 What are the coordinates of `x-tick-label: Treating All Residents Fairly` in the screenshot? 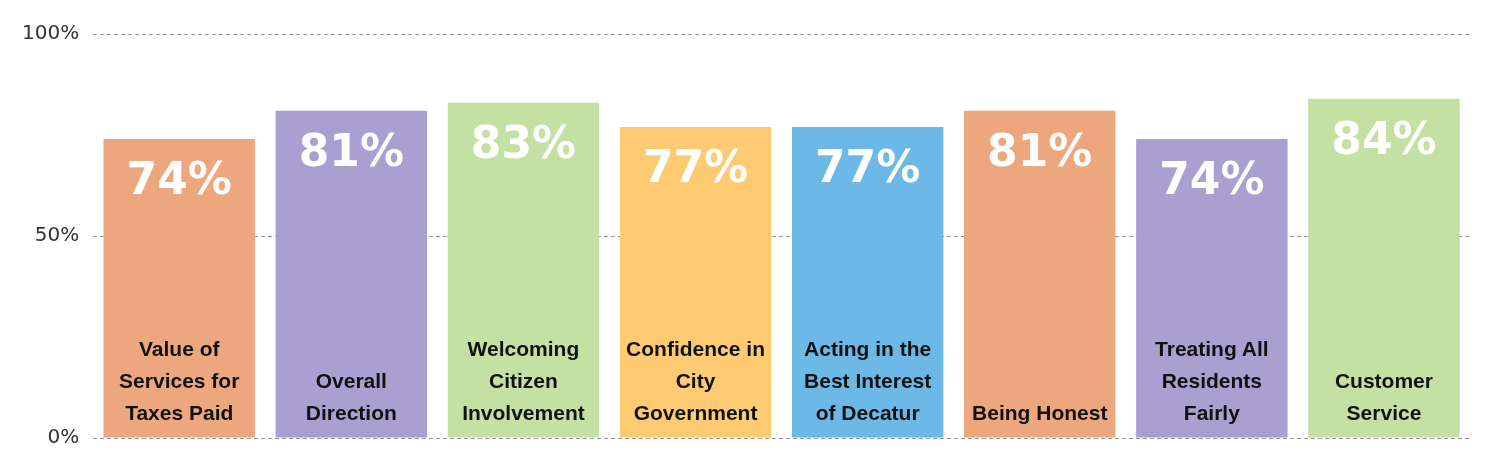 It's located at (1212, 380).